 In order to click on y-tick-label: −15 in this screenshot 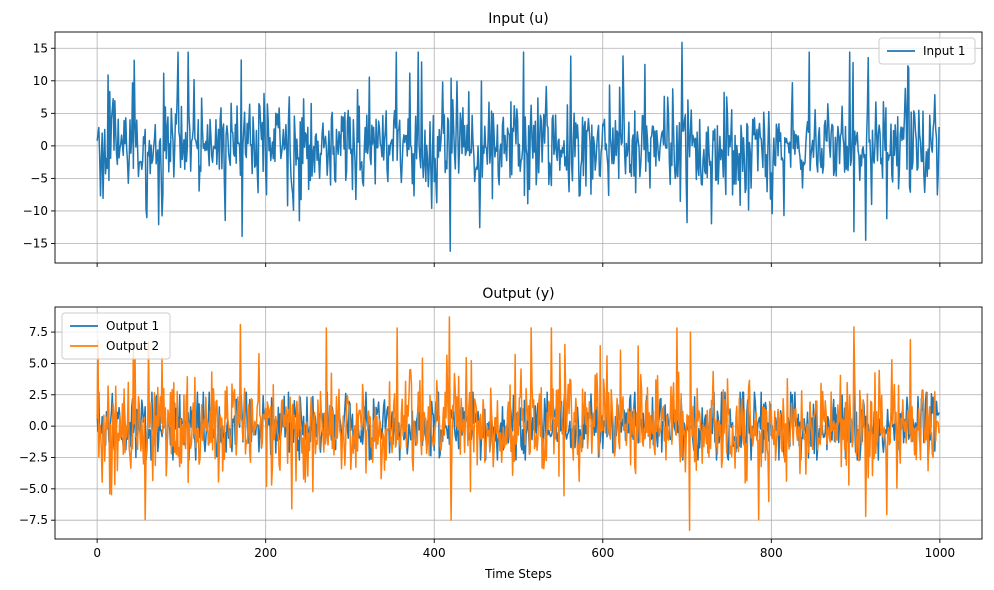, I will do `click(35, 243)`.